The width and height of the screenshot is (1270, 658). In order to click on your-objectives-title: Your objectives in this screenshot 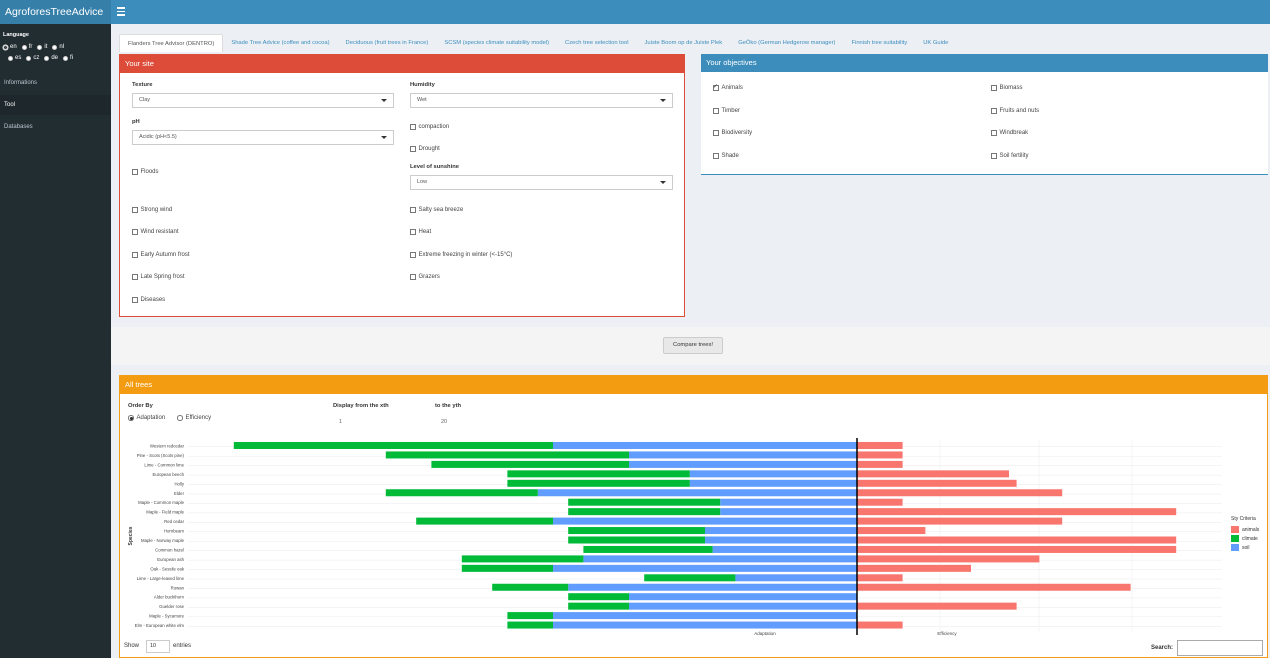, I will do `click(984, 63)`.